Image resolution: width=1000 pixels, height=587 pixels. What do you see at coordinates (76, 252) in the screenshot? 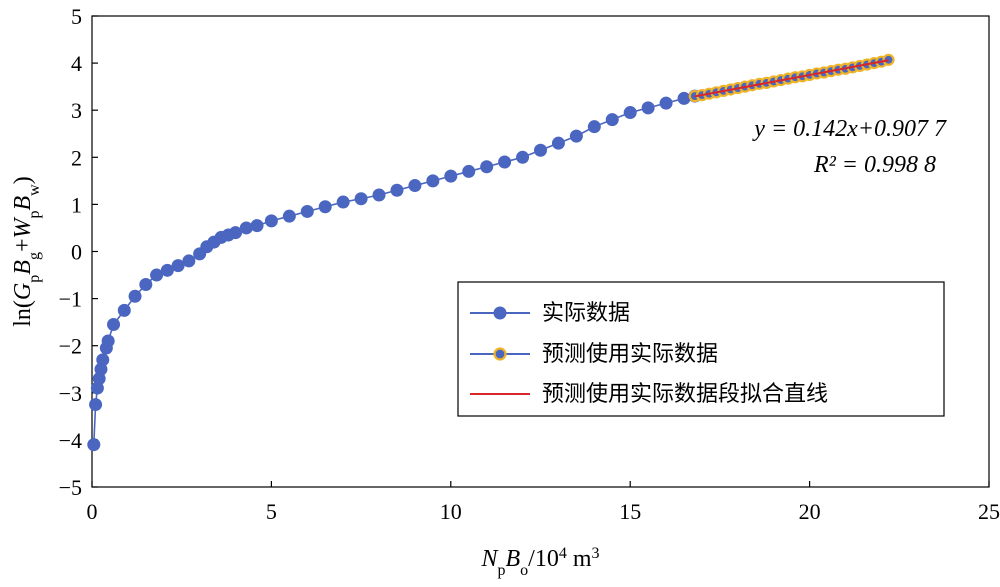
I see `y-tick-label: 0` at bounding box center [76, 252].